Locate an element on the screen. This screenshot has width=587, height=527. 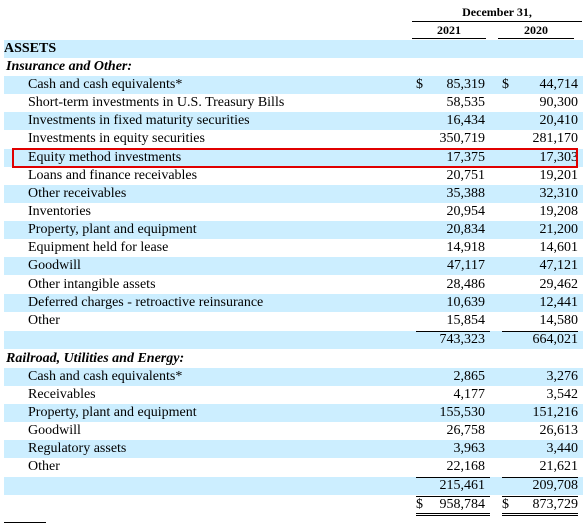
value-2020: 3,276 is located at coordinates (562, 376).